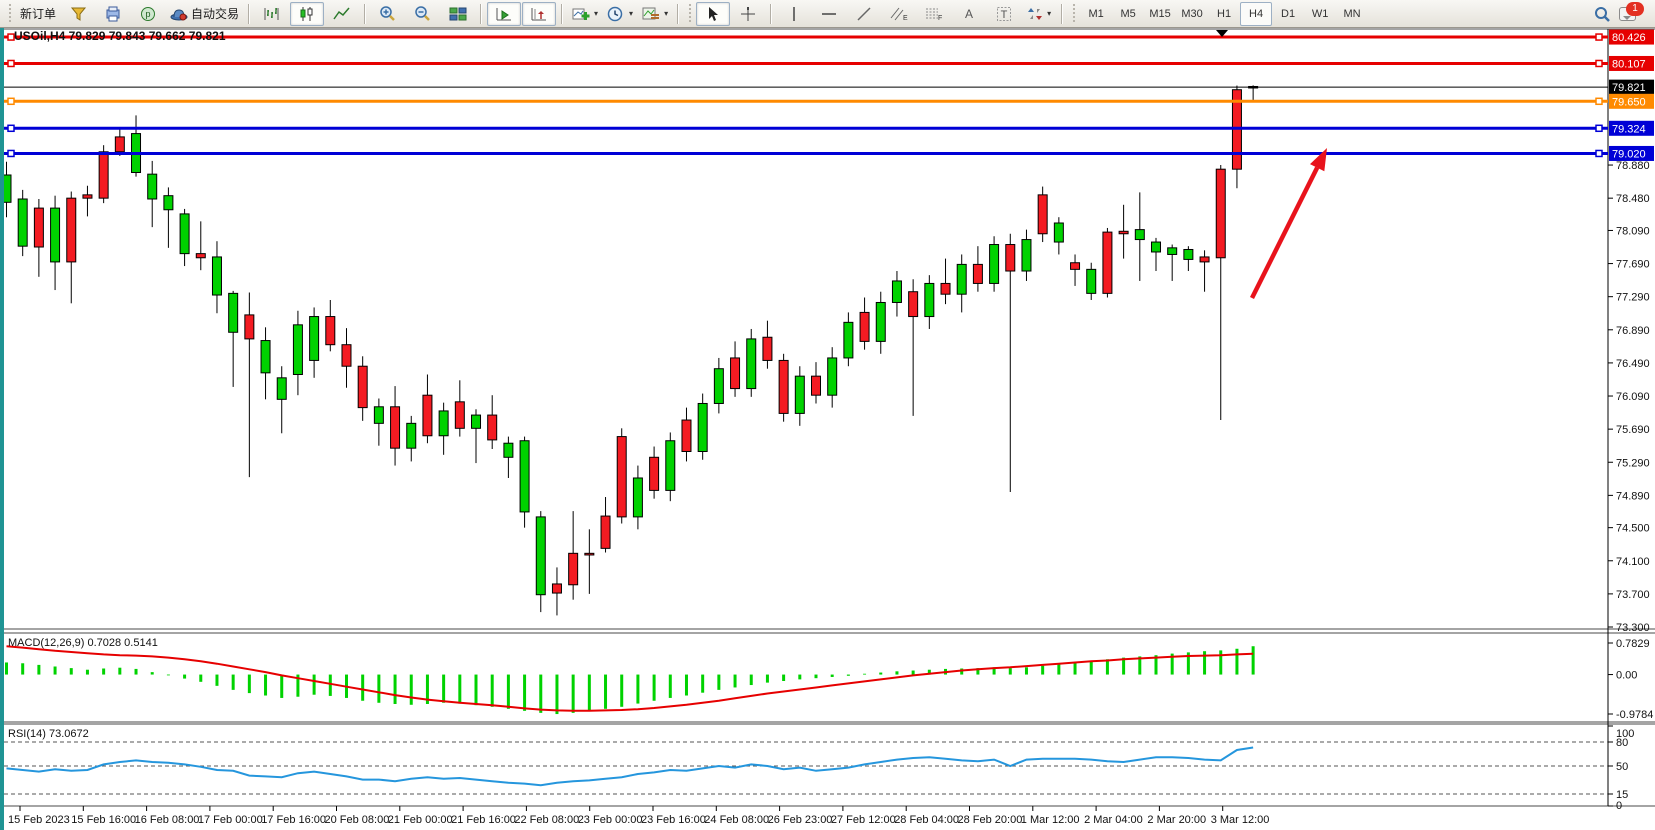  I want to click on zoom-out-button, so click(423, 14).